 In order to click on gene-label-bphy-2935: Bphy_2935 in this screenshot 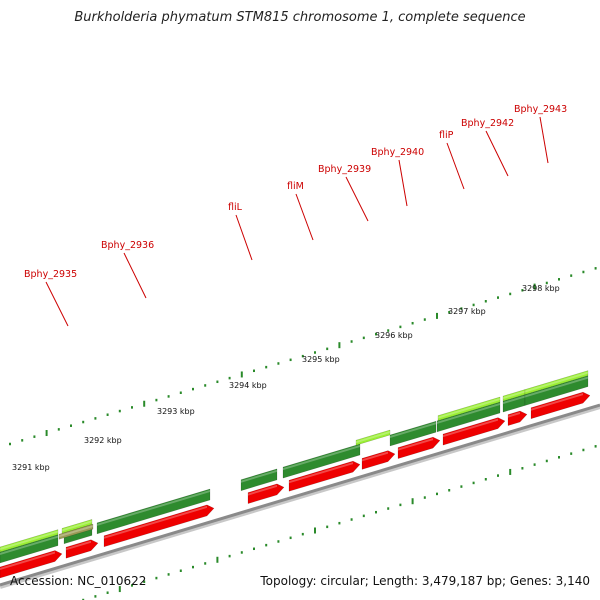, I will do `click(50, 274)`.